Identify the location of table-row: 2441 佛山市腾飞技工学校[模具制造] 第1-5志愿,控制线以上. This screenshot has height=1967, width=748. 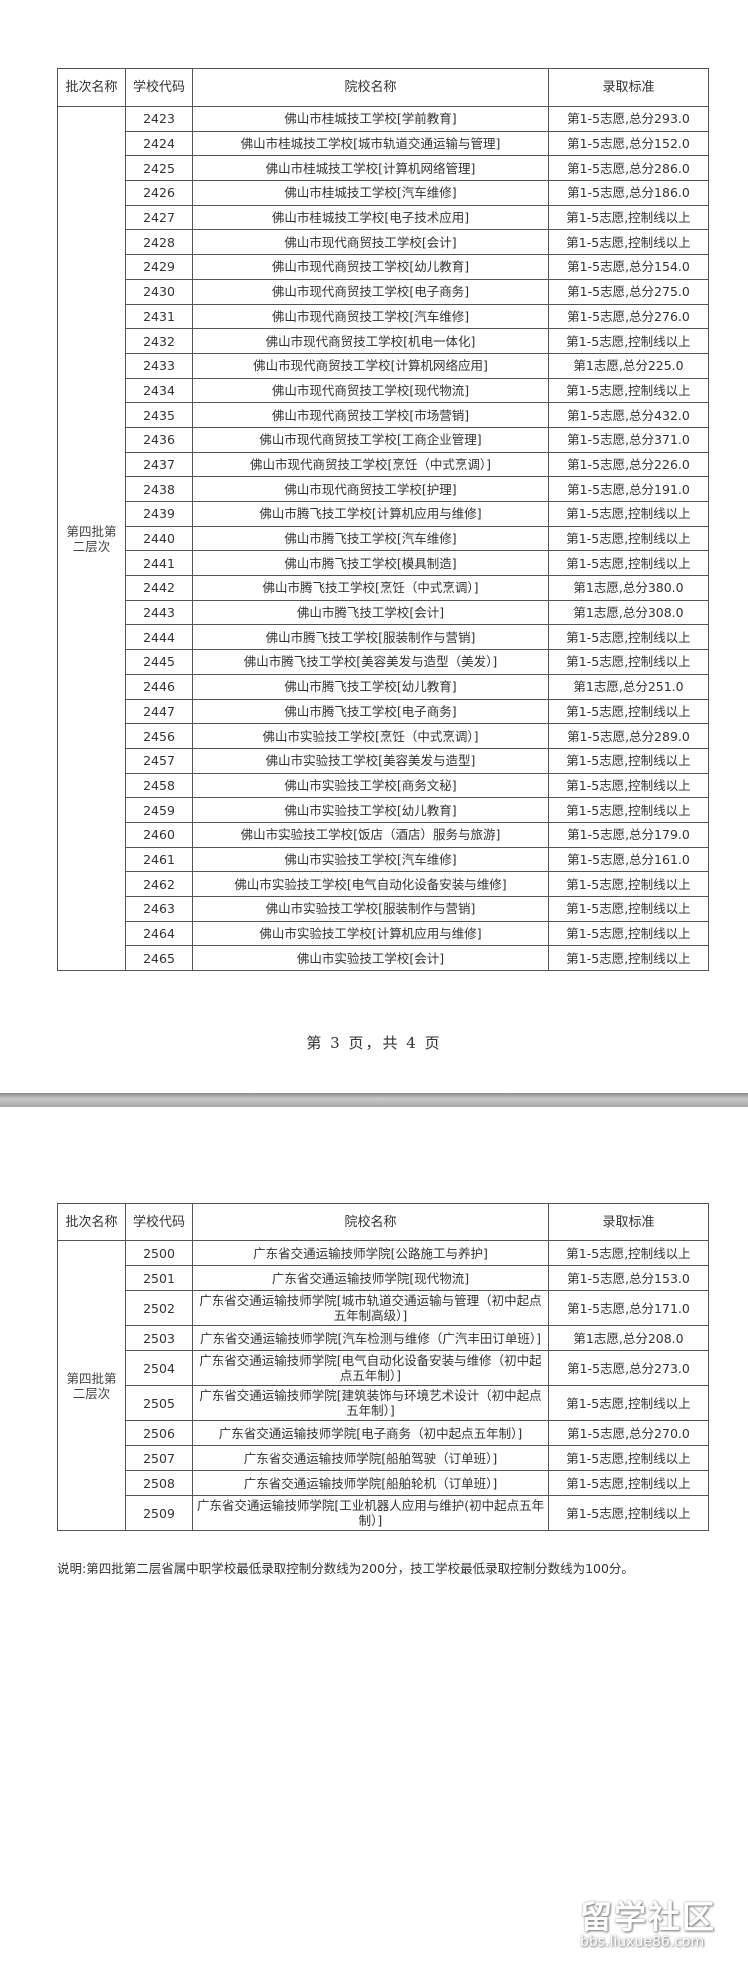
(383, 563).